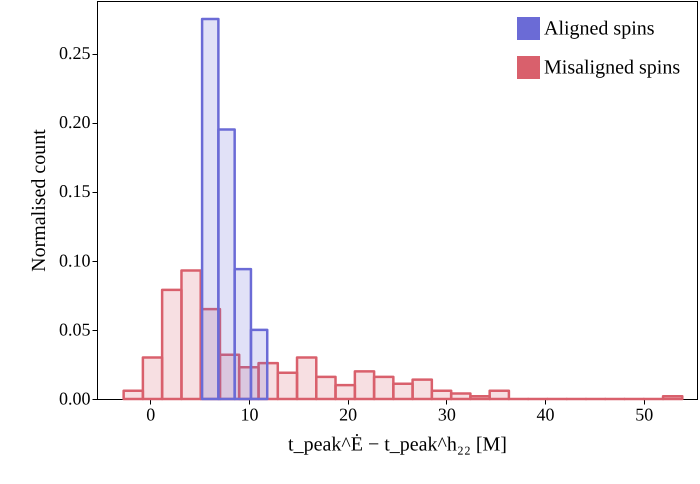  Describe the element at coordinates (74, 122) in the screenshot. I see `y-tick-label: 0.20` at that location.